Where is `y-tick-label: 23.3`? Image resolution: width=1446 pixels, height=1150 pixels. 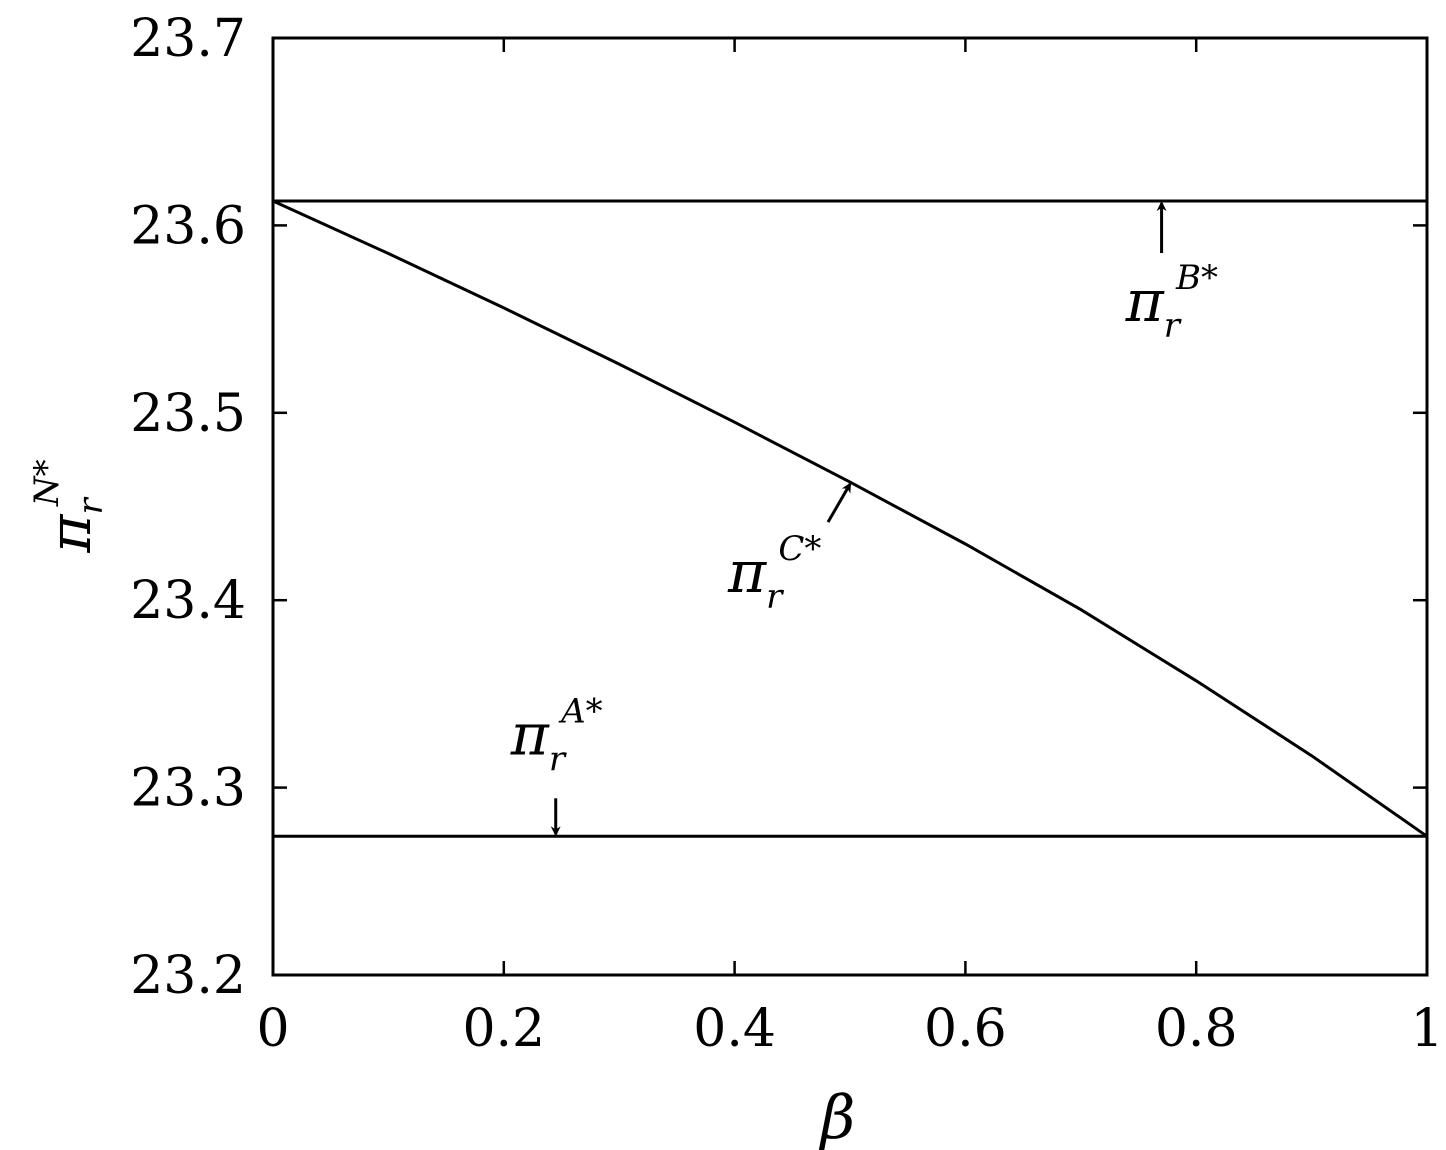
y-tick-label: 23.3 is located at coordinates (188, 789).